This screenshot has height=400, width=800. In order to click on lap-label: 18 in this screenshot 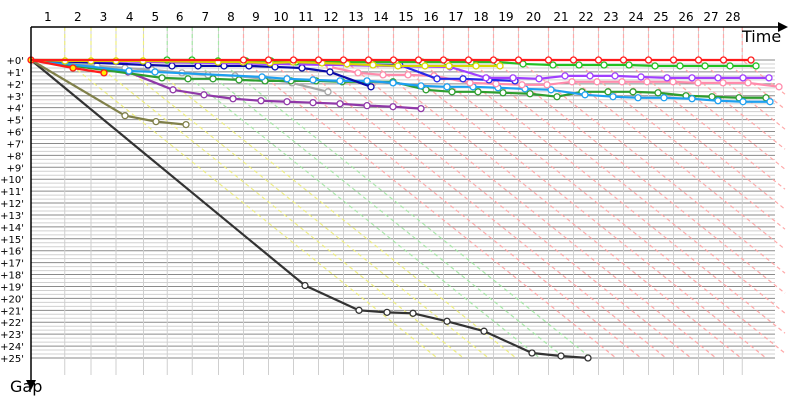, I will do `click(480, 17)`.